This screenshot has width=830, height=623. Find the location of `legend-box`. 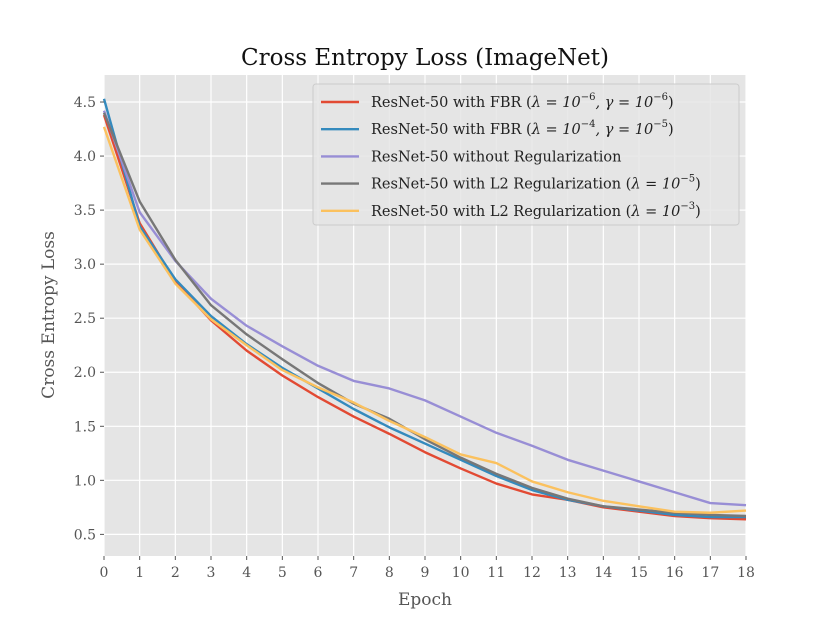

legend-box is located at coordinates (526, 154).